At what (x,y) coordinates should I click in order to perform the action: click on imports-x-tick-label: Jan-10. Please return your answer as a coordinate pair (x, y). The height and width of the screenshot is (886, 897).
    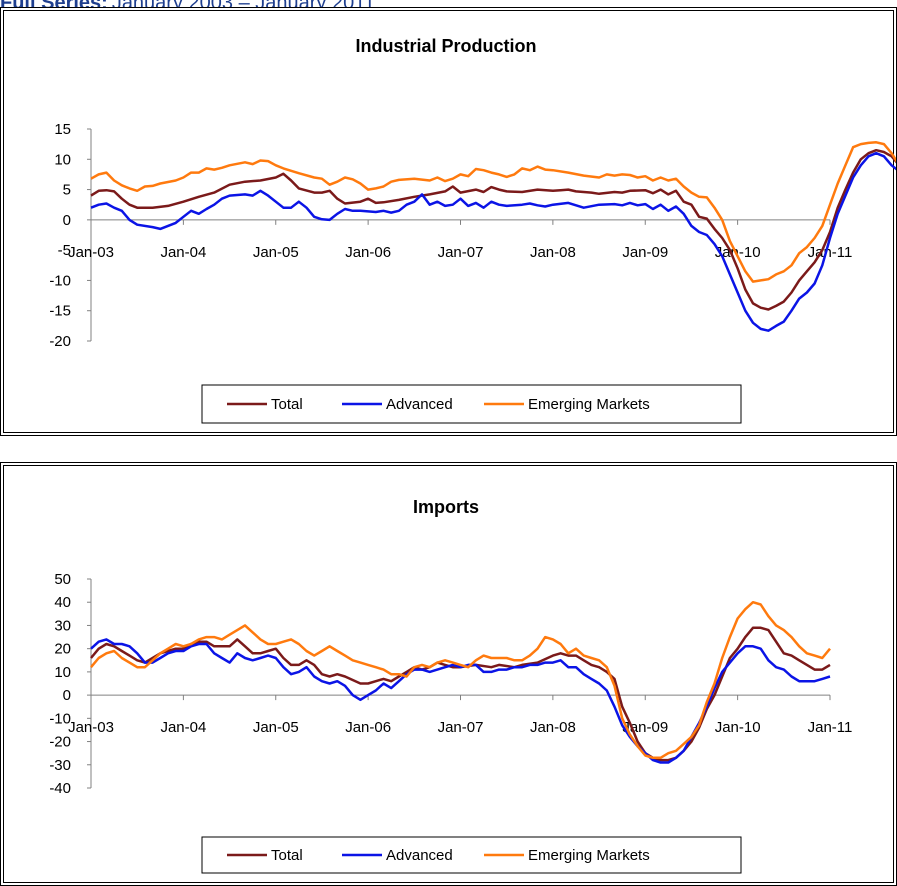
    Looking at the image, I should click on (738, 727).